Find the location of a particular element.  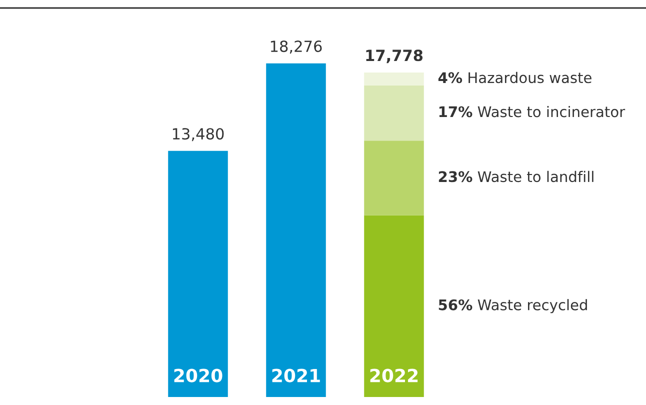

series-label: 56% Waste recycled is located at coordinates (512, 306).